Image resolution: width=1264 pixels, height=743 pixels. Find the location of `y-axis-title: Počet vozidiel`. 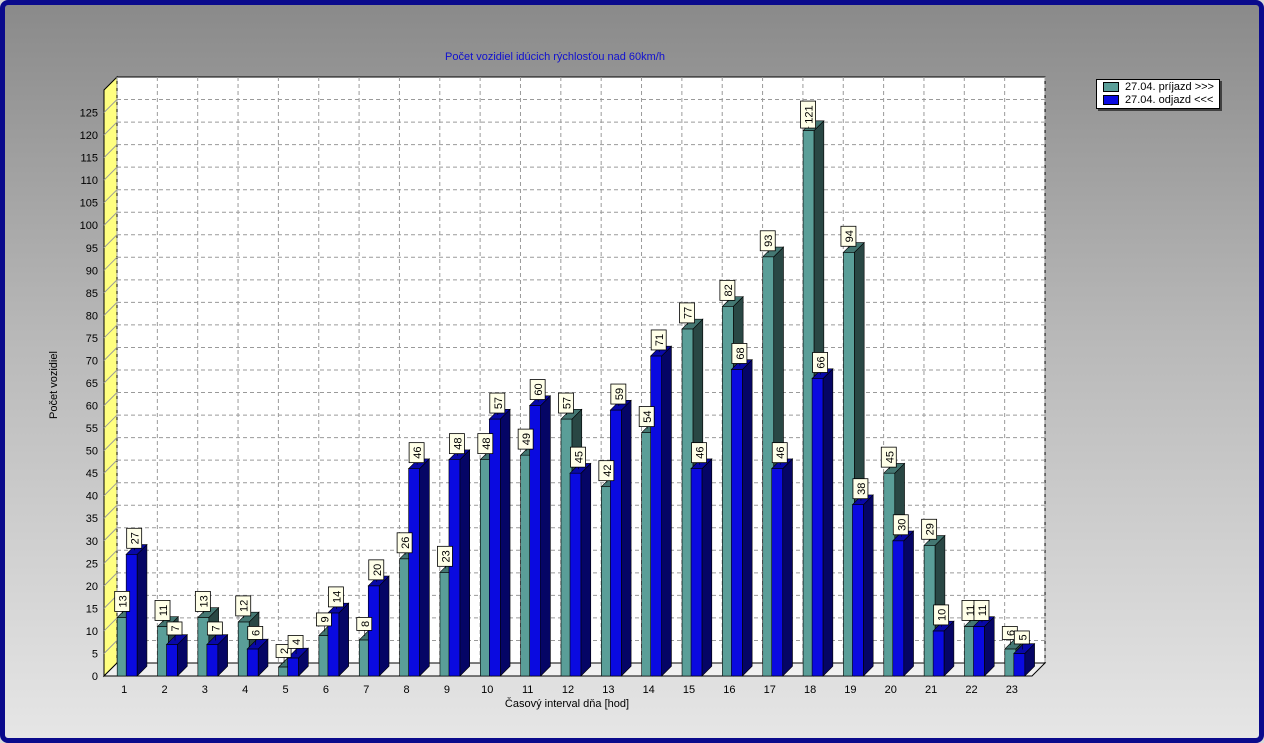

y-axis-title: Počet vozidiel is located at coordinates (54, 385).